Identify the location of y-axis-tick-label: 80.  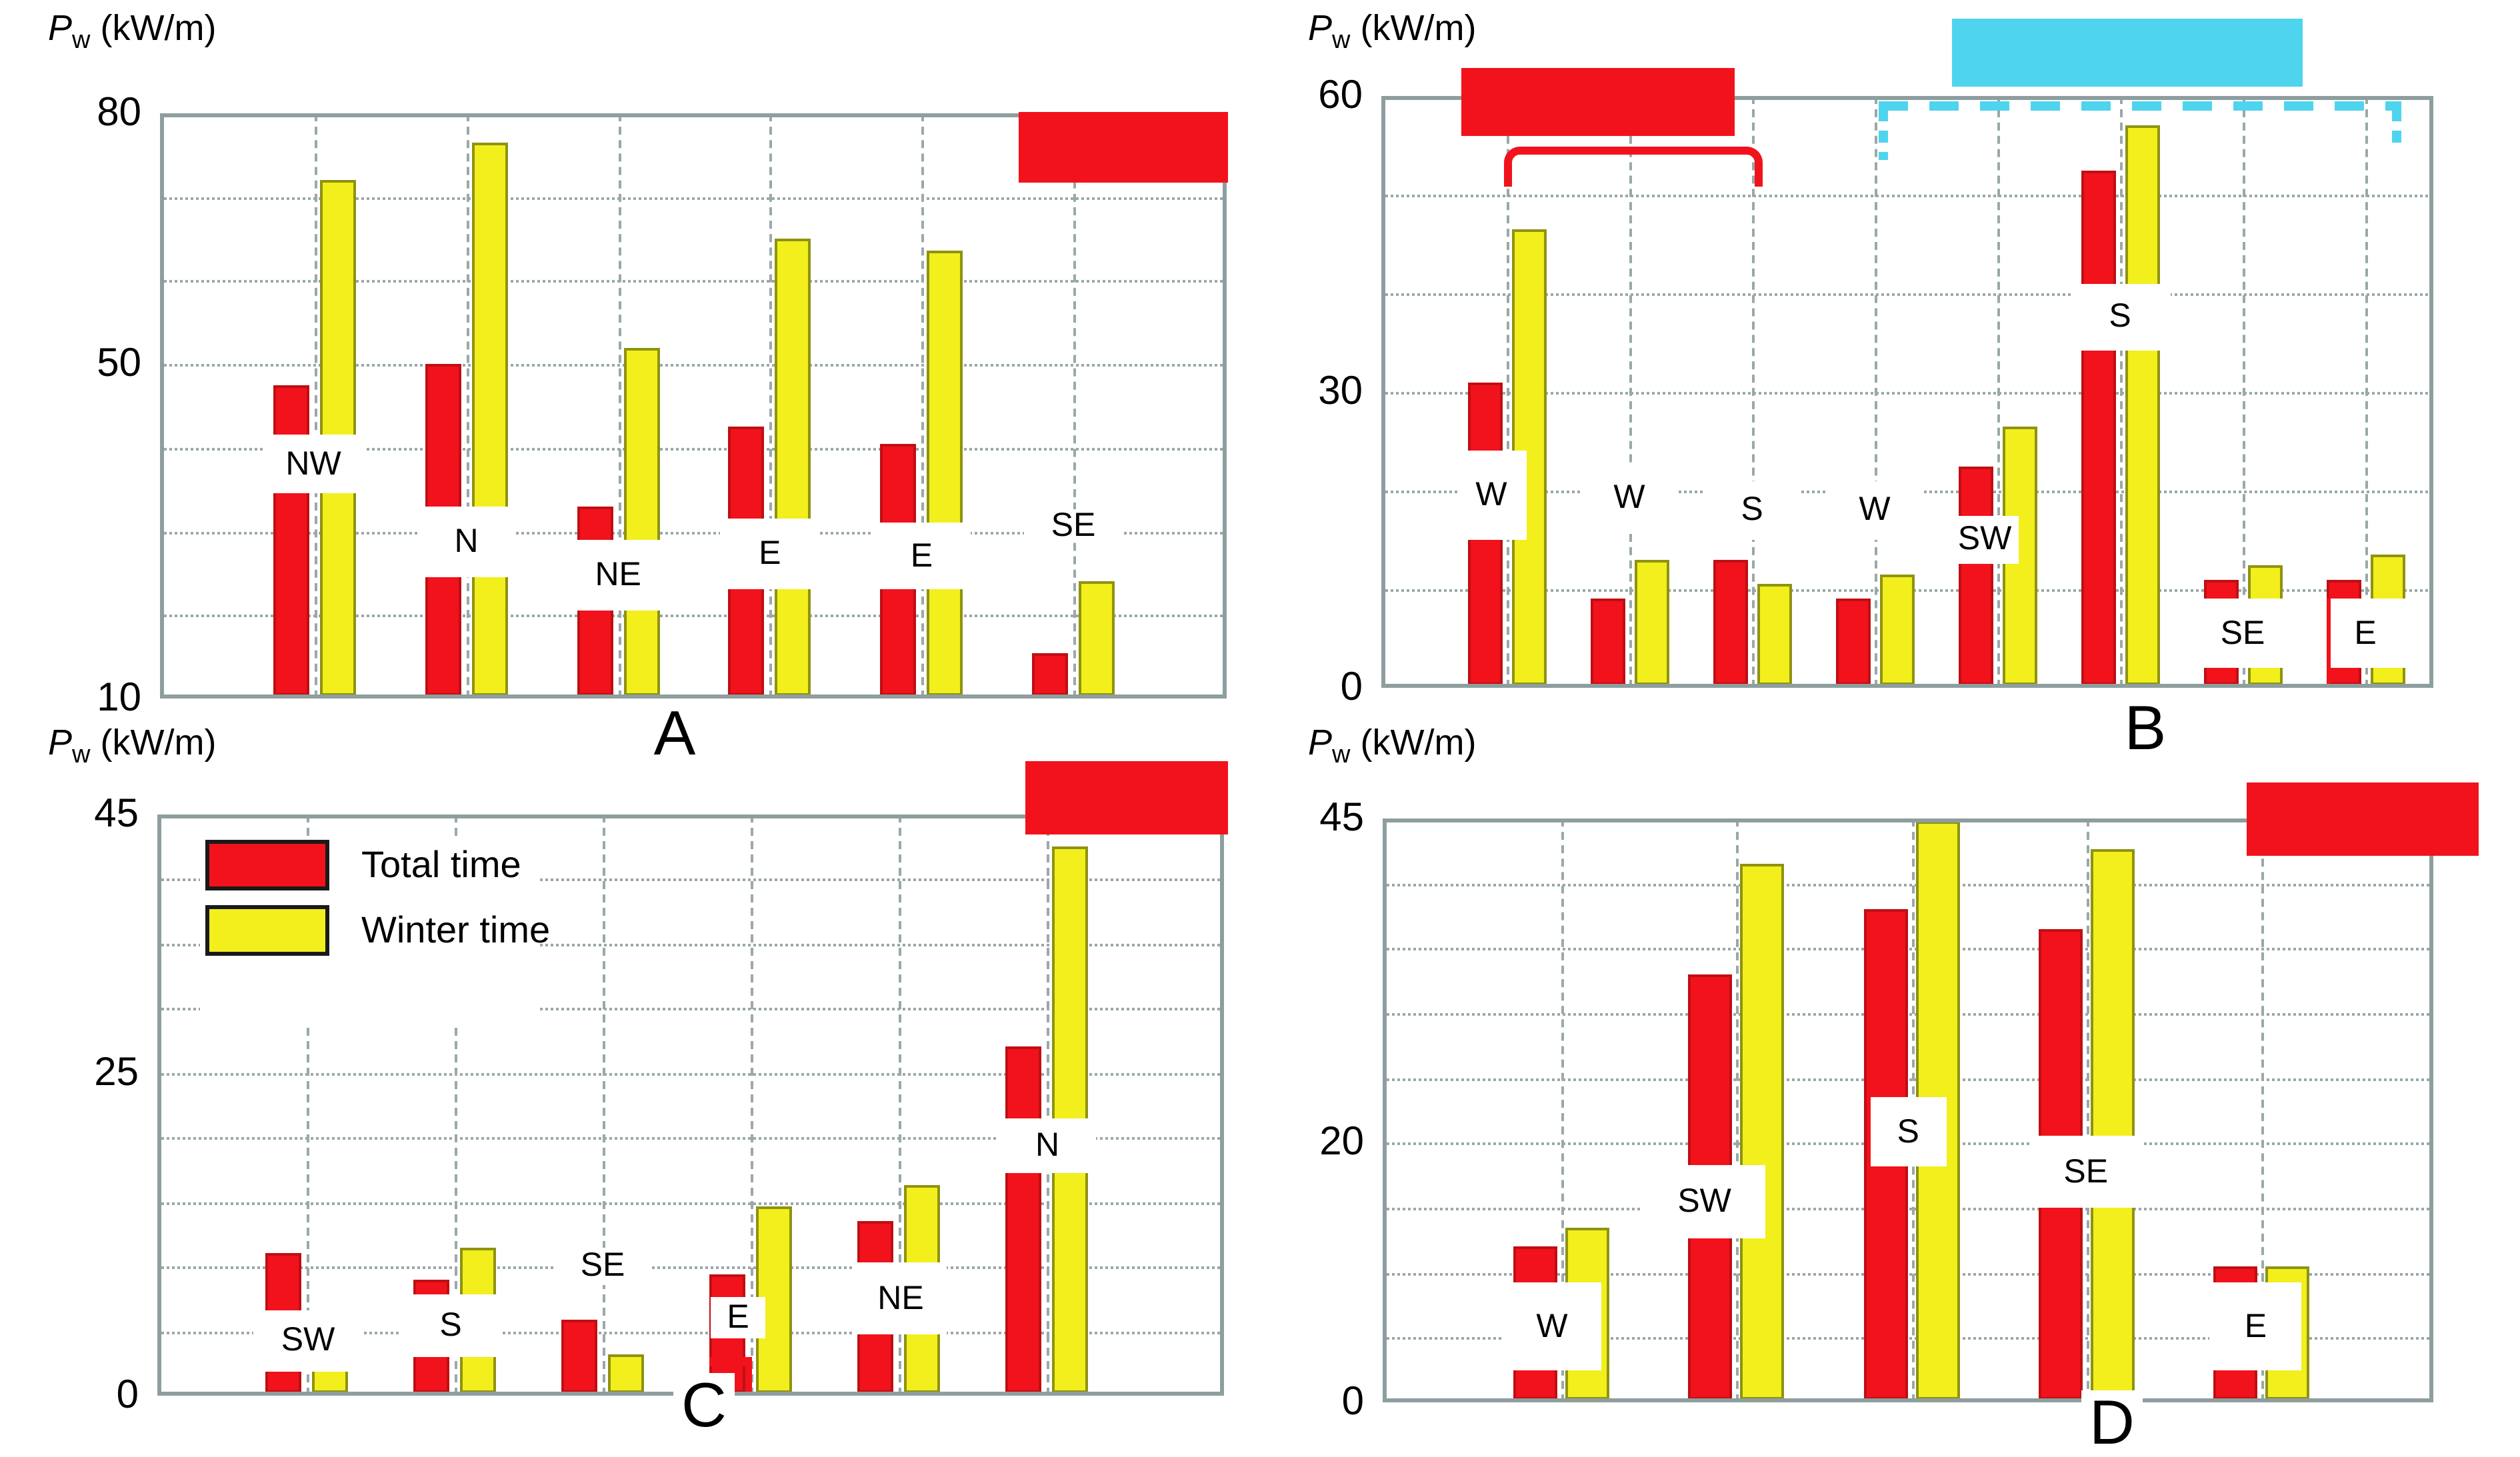
(119, 113).